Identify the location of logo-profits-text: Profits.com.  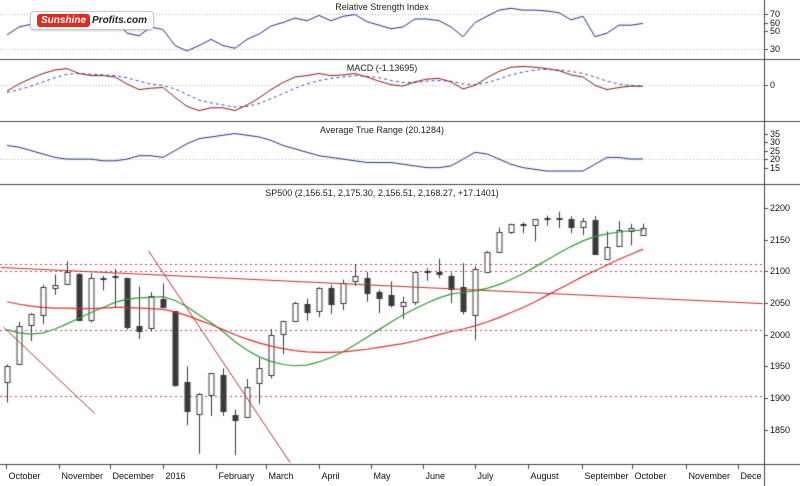
(120, 20).